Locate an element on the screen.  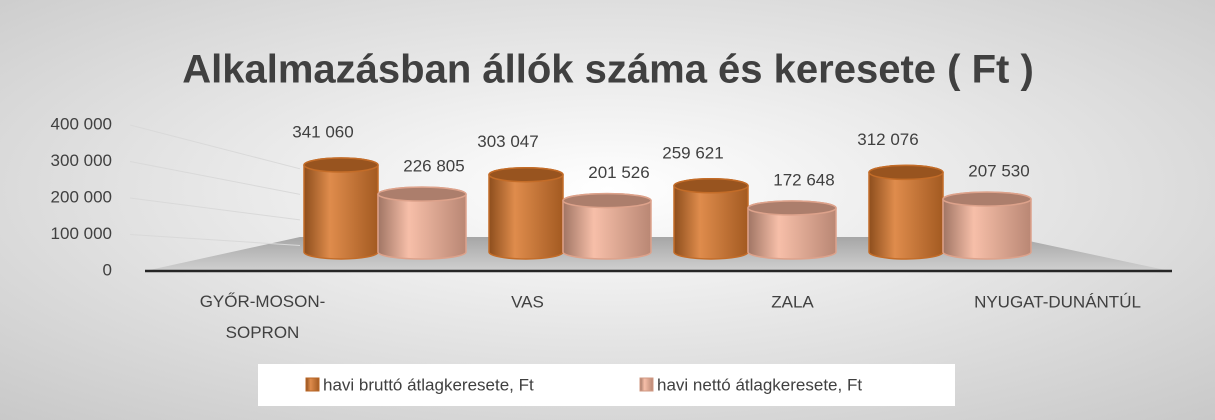
bar is located at coordinates (341, 208).